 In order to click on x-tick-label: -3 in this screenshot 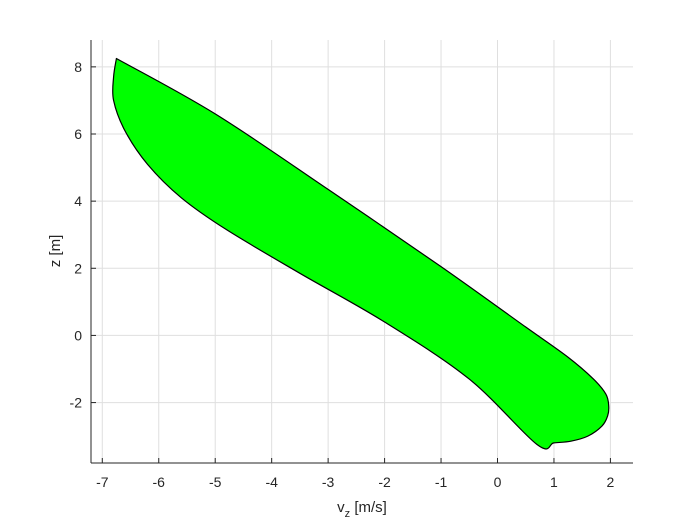, I will do `click(328, 482)`.